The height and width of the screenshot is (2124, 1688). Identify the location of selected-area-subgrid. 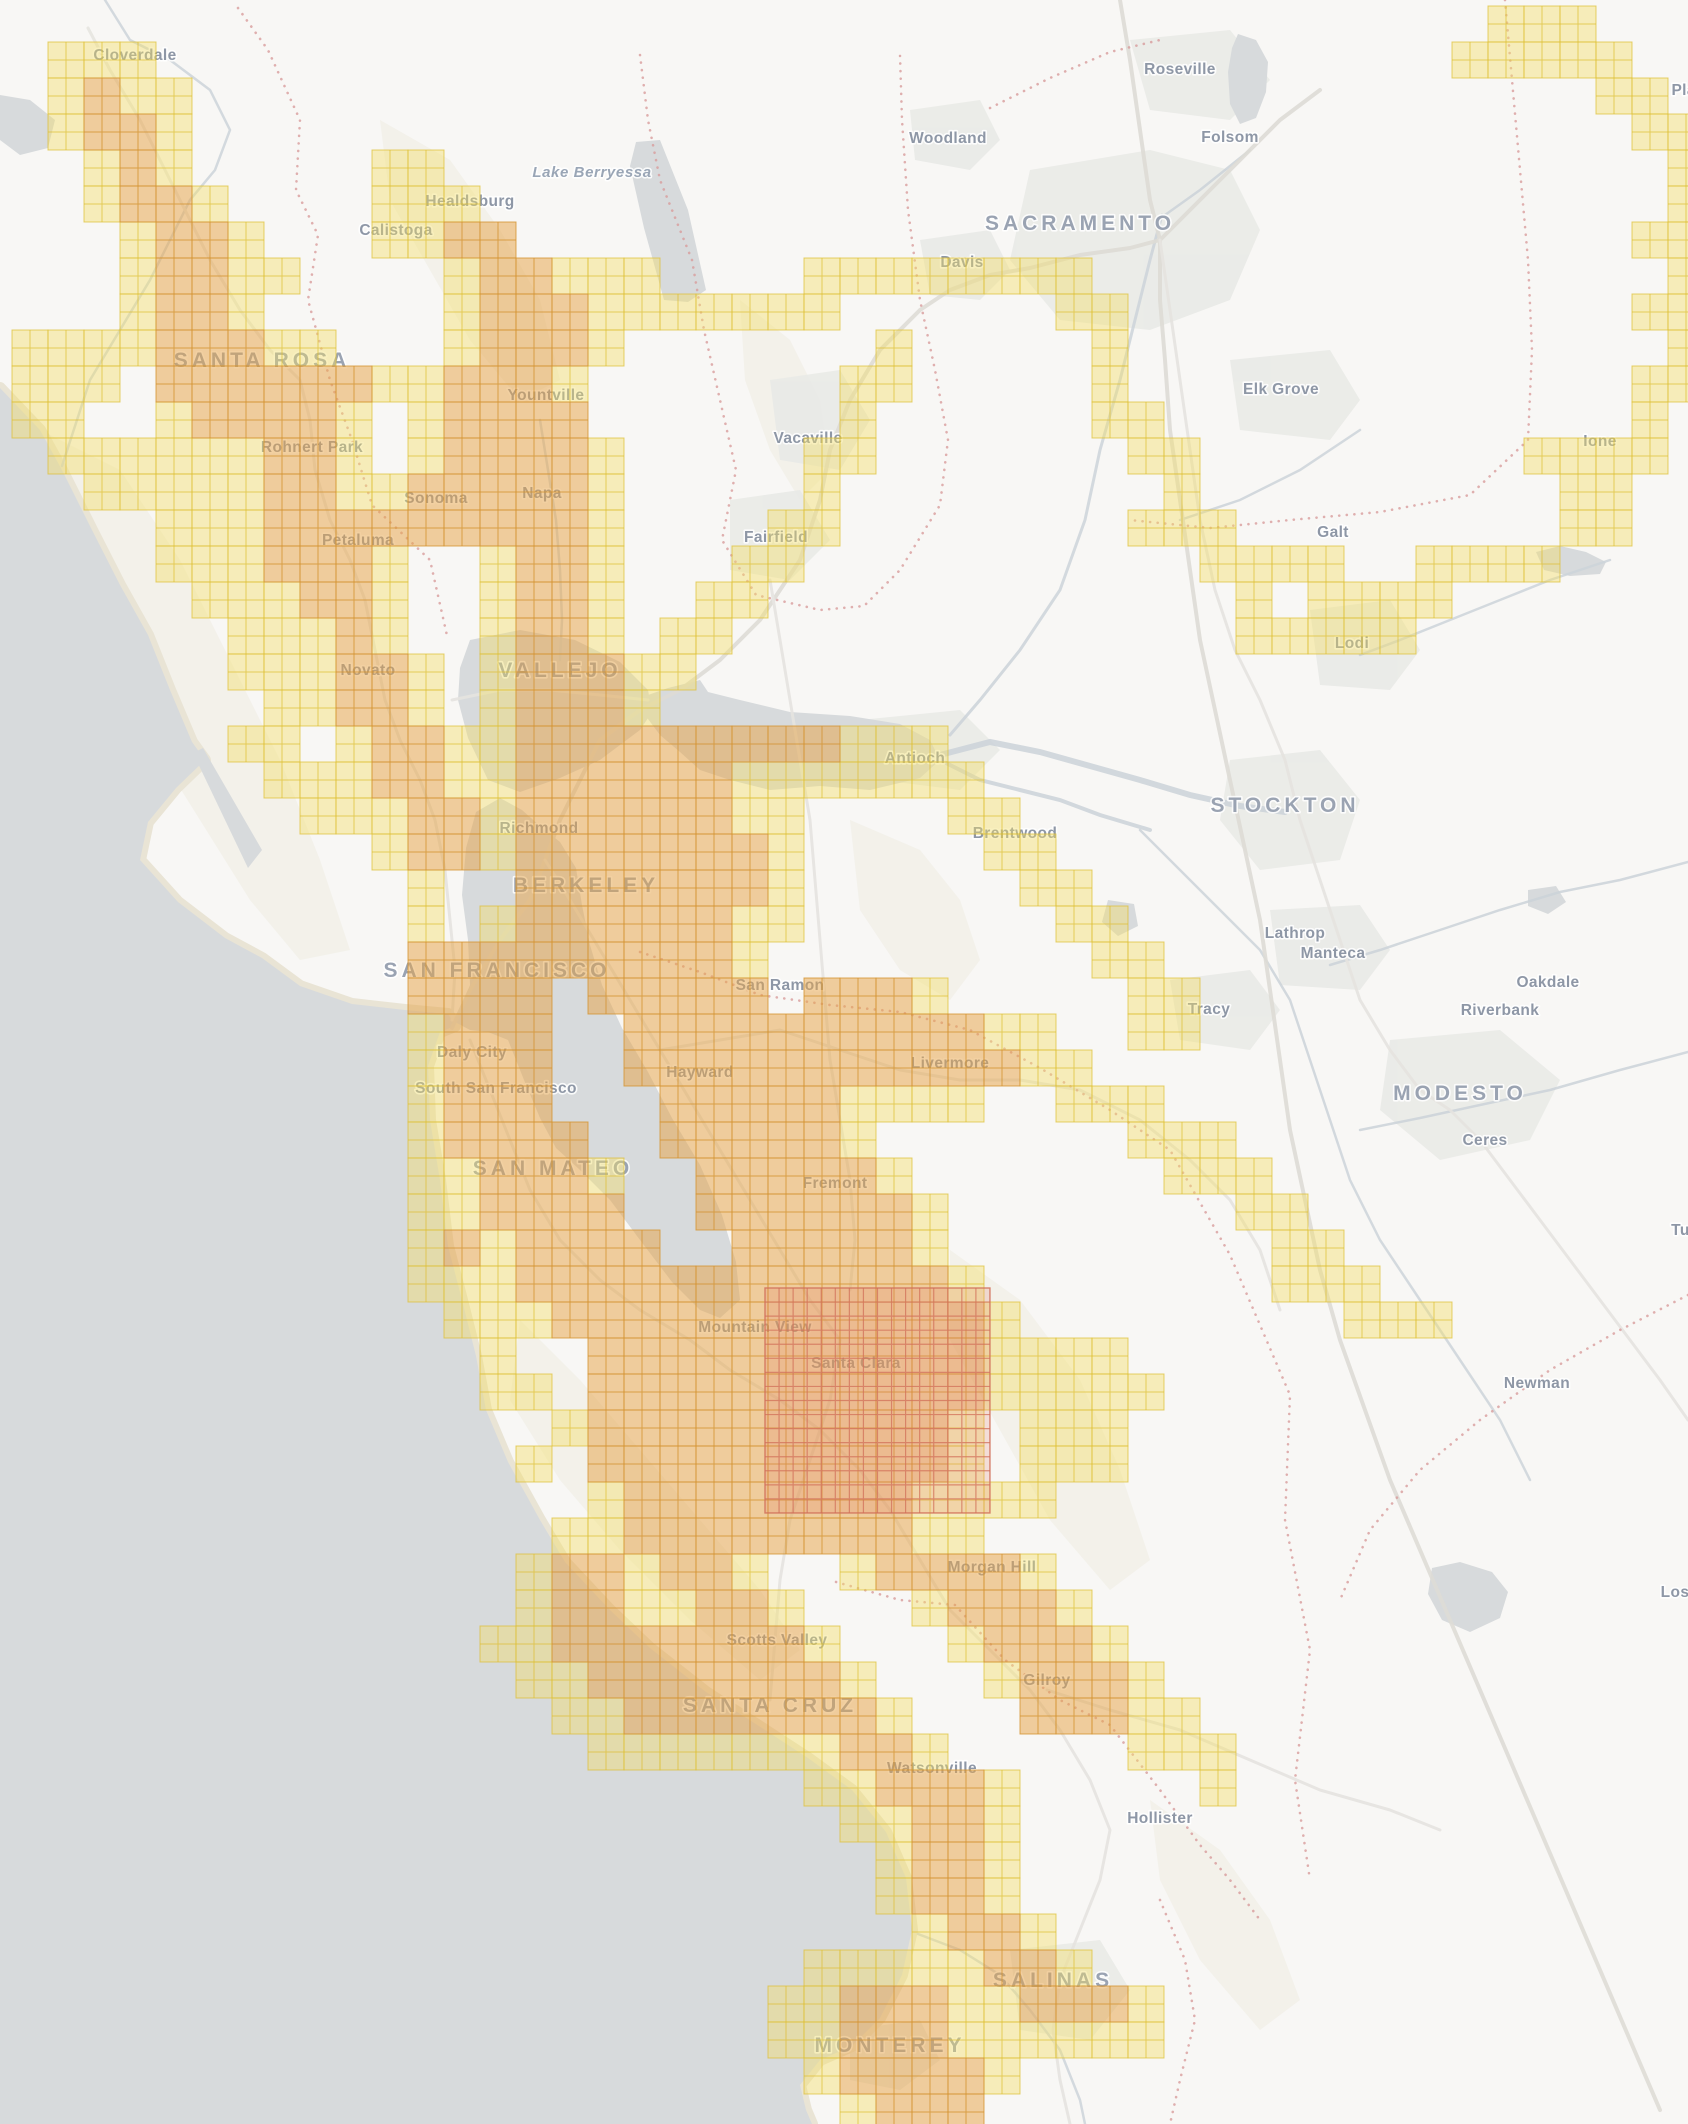
(877, 1400).